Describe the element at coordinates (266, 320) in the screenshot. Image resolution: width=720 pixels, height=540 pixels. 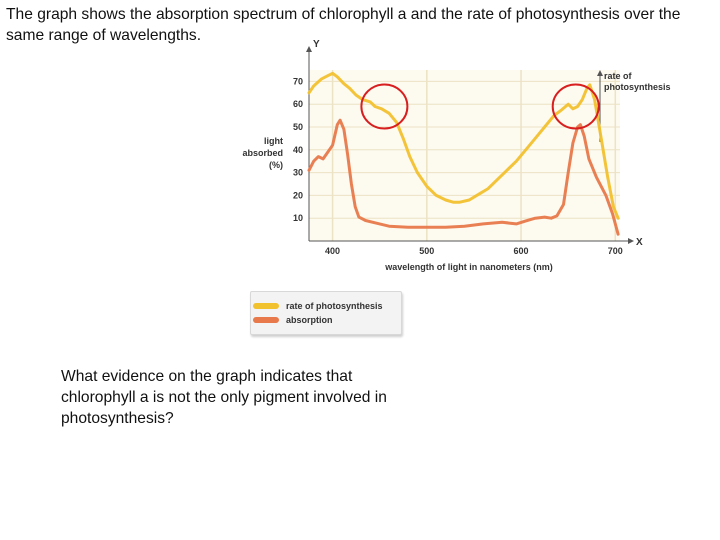
I see `legend-swatch-absorption` at that location.